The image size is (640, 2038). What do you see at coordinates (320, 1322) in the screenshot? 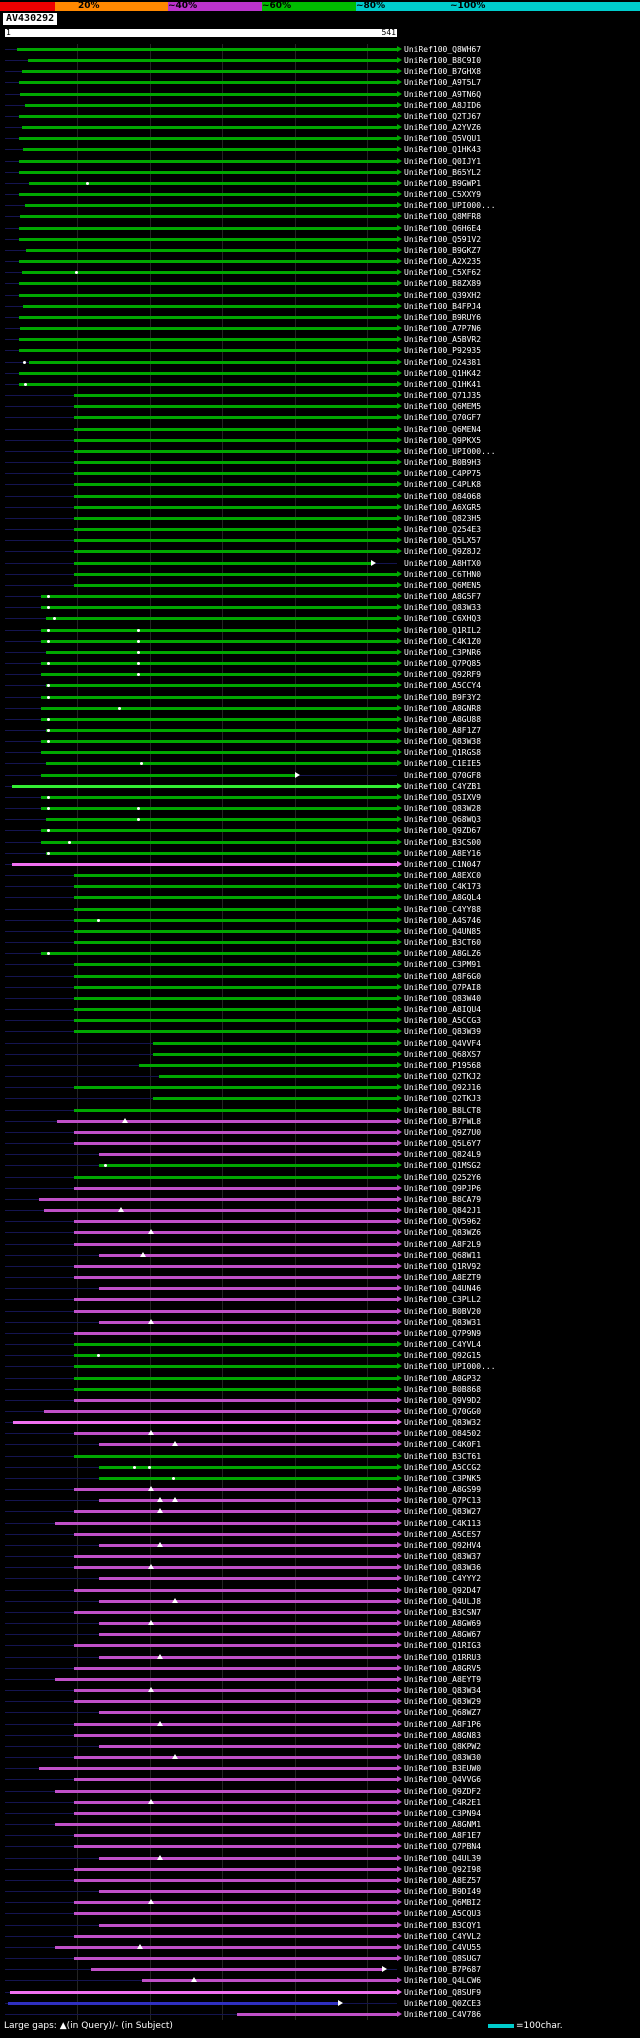
I see `alignment-row: UniRef100_Q83W31` at bounding box center [320, 1322].